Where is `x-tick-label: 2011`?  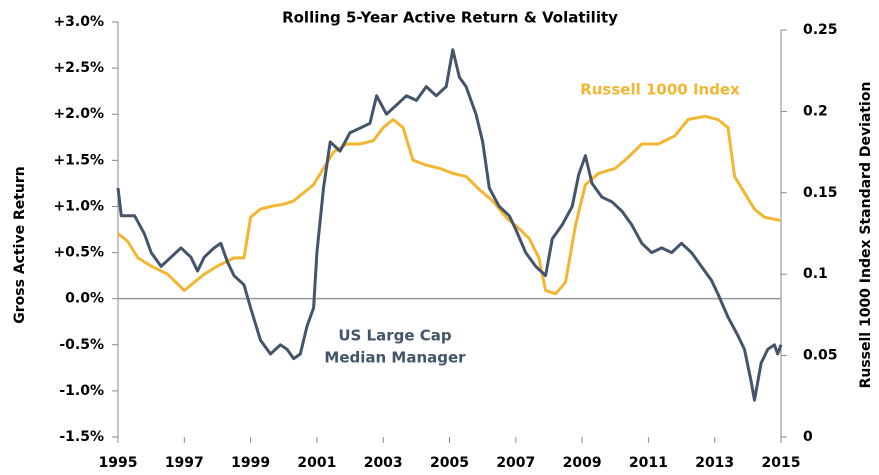
x-tick-label: 2011 is located at coordinates (648, 463).